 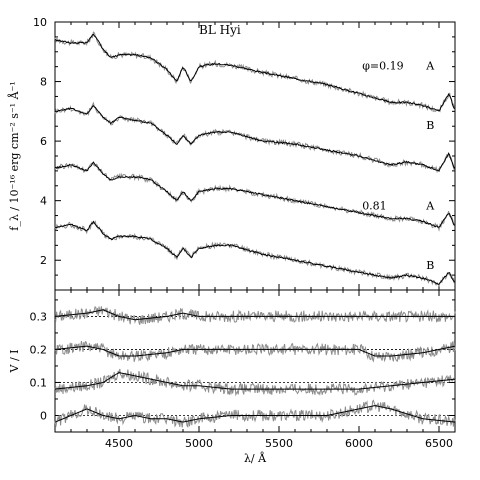 I want to click on flux-y-axis-label: f_λ / 10⁻¹⁶ erg cm⁻² s⁻¹ Å⁻¹, so click(x=14, y=156).